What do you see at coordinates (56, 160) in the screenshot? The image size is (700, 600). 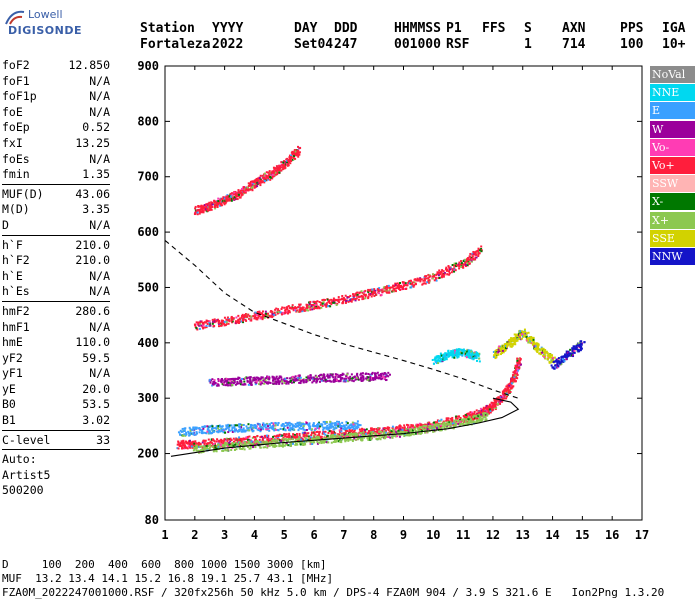 I see `param-row: foEs N/A` at bounding box center [56, 160].